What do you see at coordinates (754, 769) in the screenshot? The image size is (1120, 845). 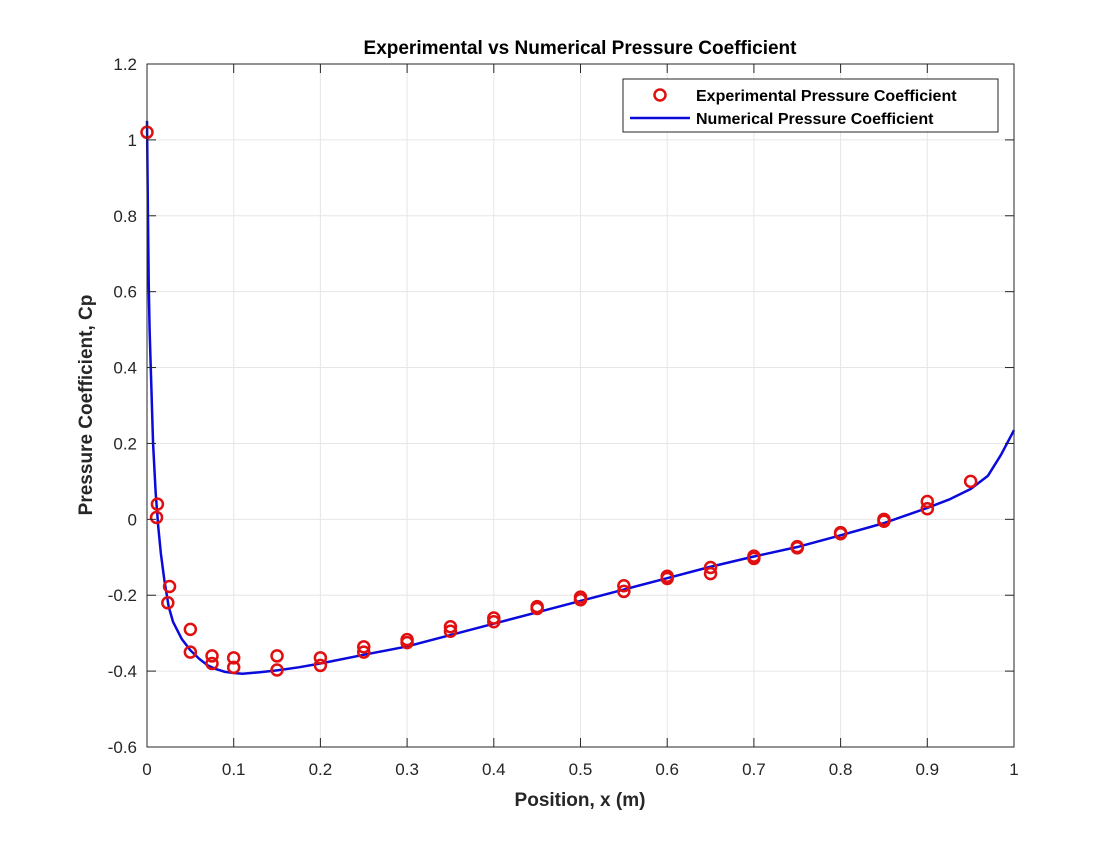 I see `x-tick-label: 0.7` at bounding box center [754, 769].